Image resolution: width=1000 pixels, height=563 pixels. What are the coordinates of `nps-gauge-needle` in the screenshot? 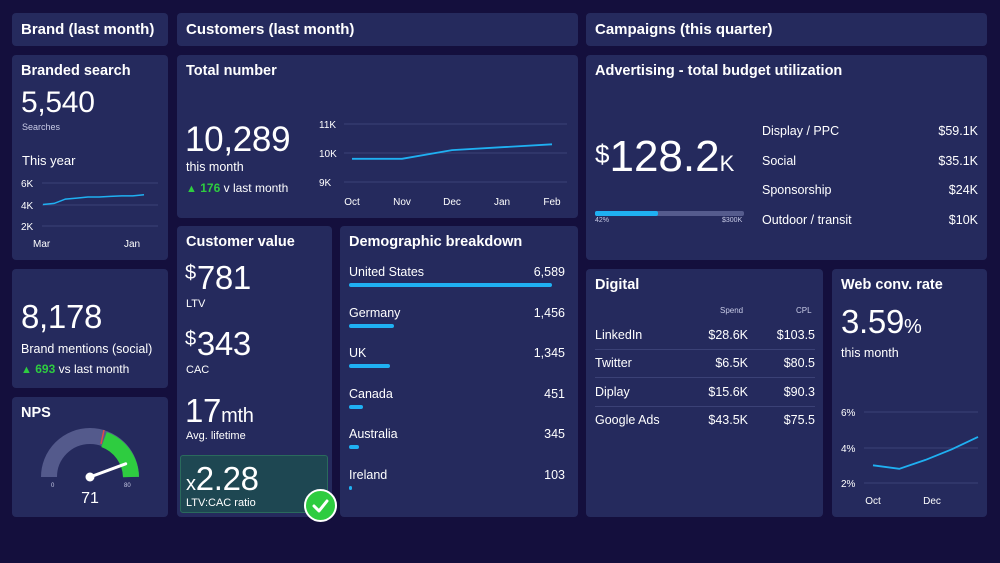 It's located at (108, 470).